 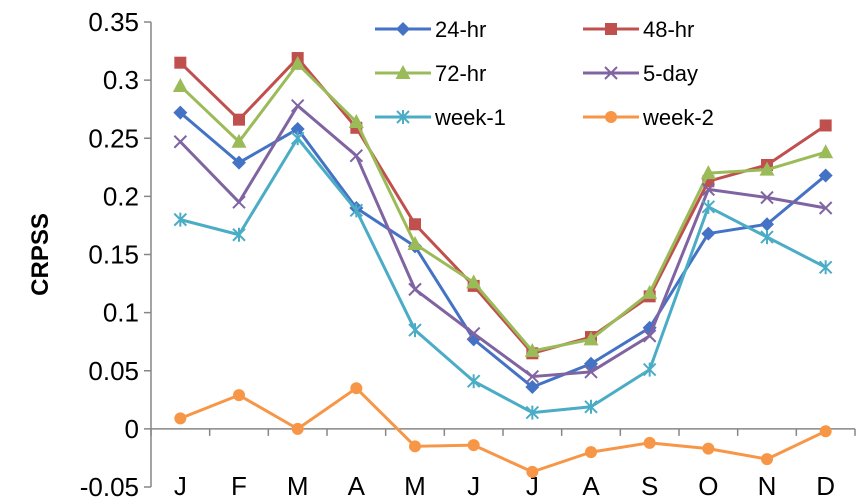 I want to click on y-tick-label: -0.05, so click(x=109, y=486).